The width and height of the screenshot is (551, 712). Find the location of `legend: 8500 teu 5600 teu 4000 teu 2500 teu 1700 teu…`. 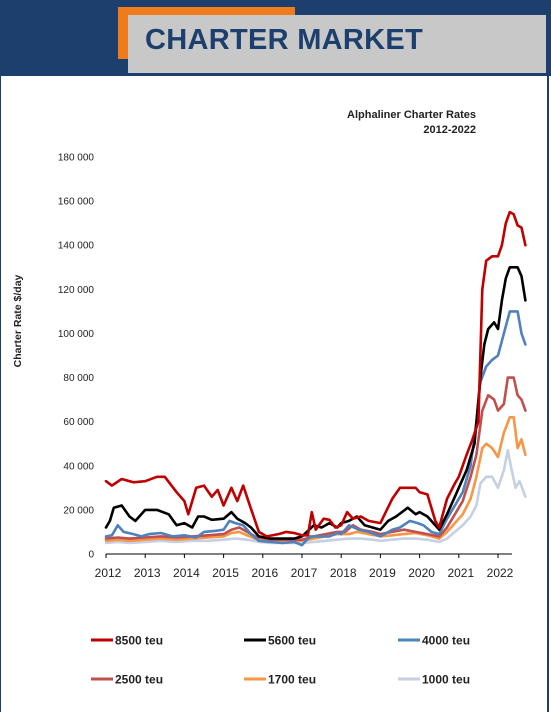

legend: 8500 teu 5600 teu 4000 teu 2500 teu 1700 teu… is located at coordinates (280, 660).